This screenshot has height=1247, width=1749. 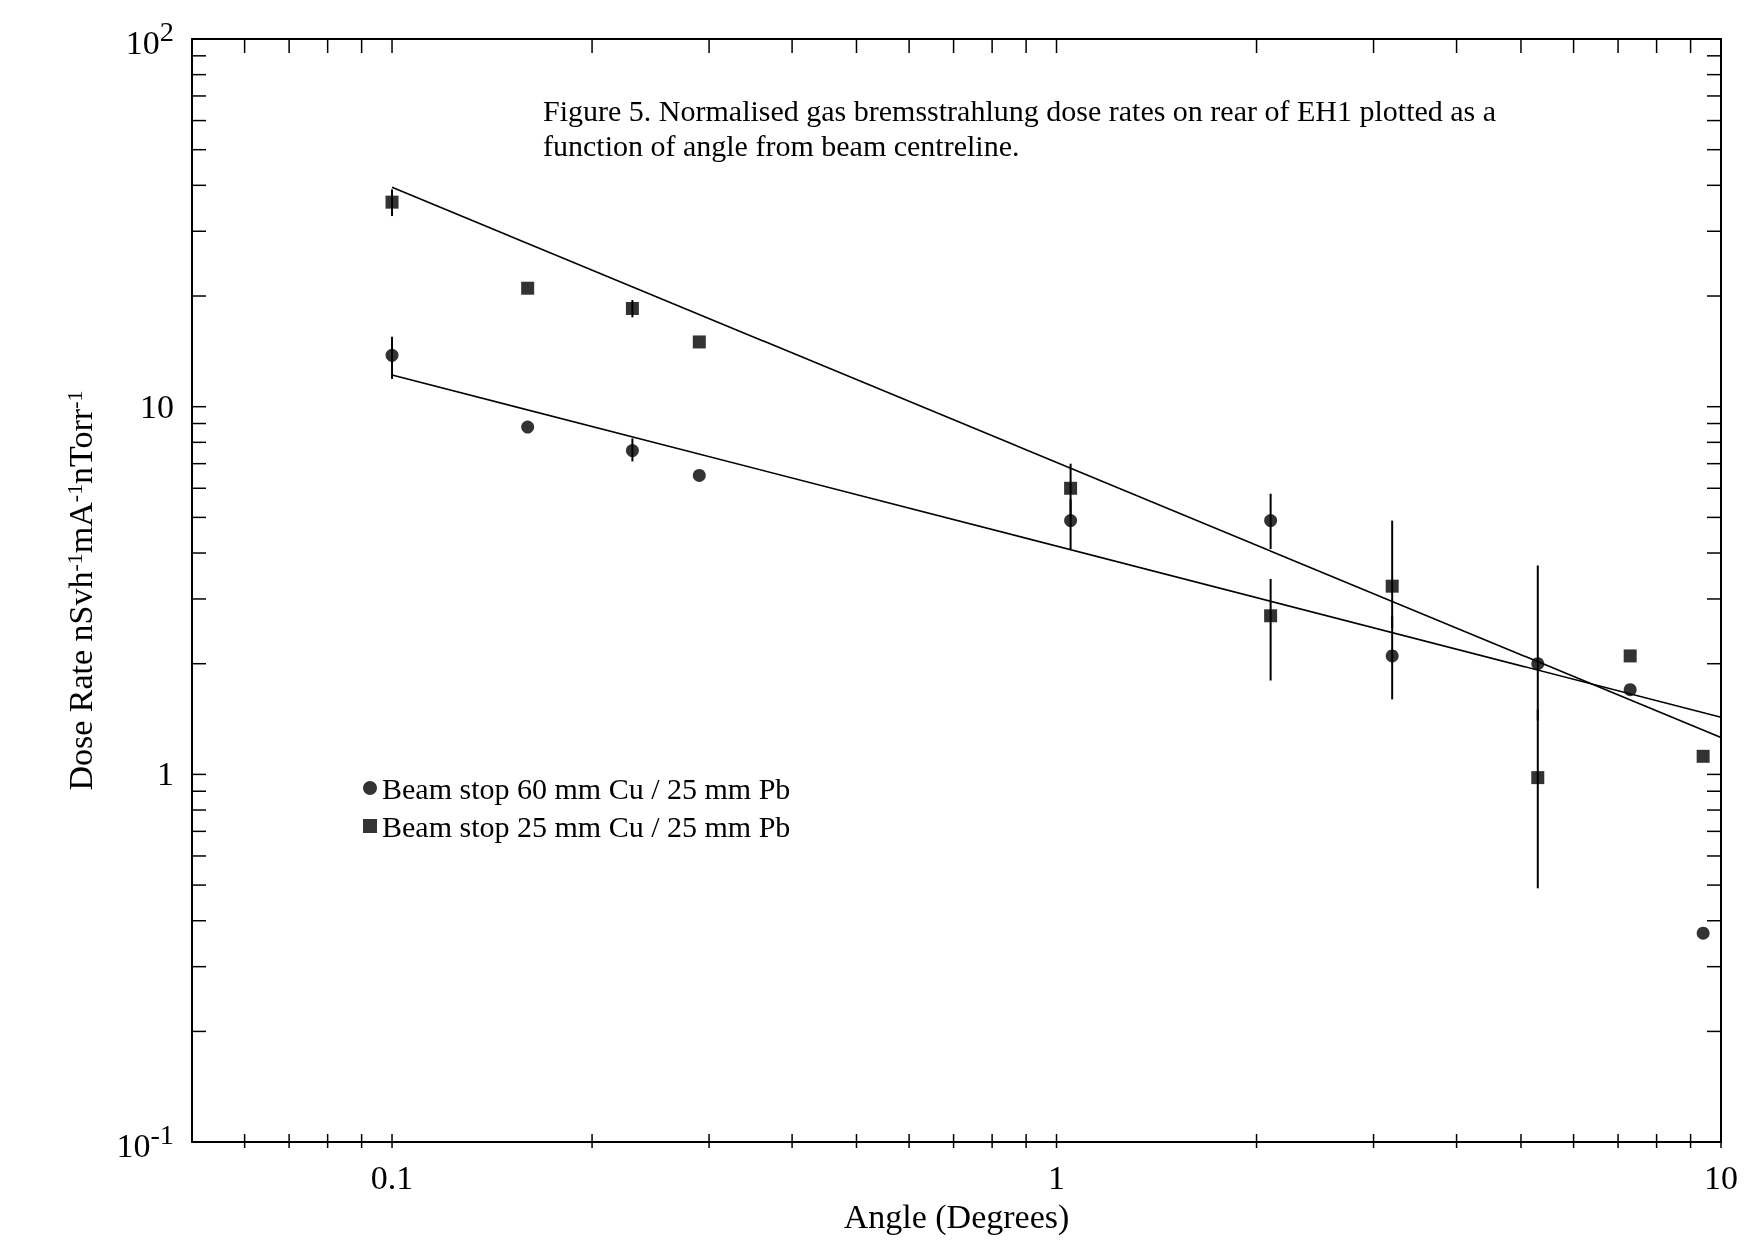 What do you see at coordinates (149, 38) in the screenshot?
I see `y-tick-label: 10$^{2}$` at bounding box center [149, 38].